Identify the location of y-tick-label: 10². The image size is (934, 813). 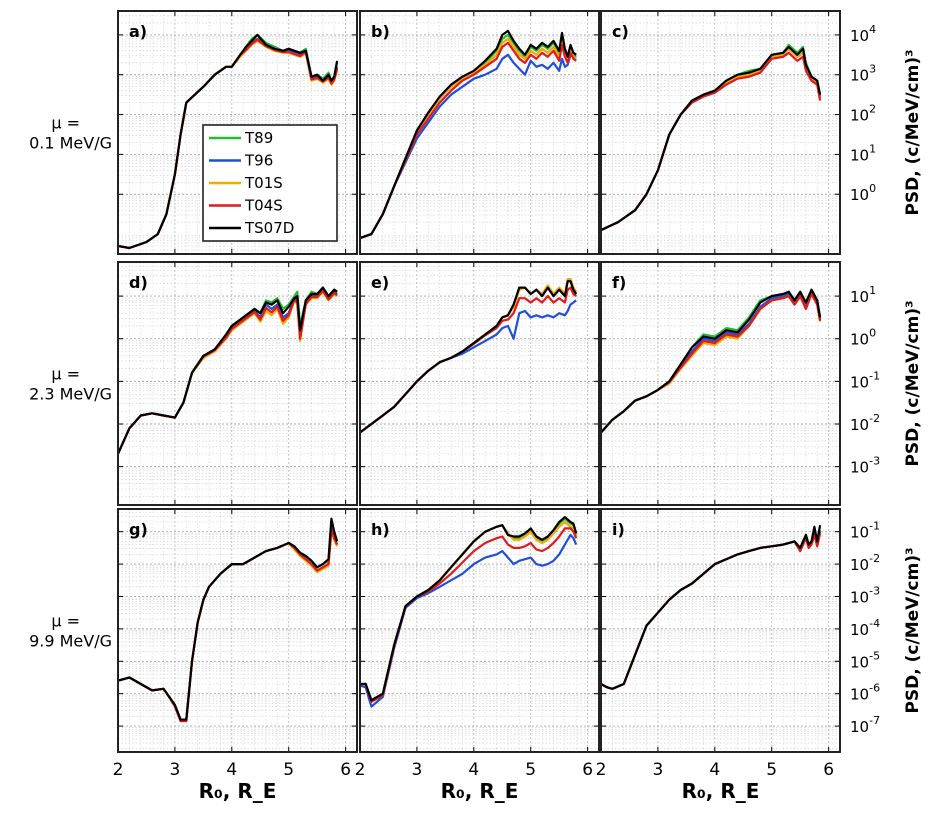
(863, 114).